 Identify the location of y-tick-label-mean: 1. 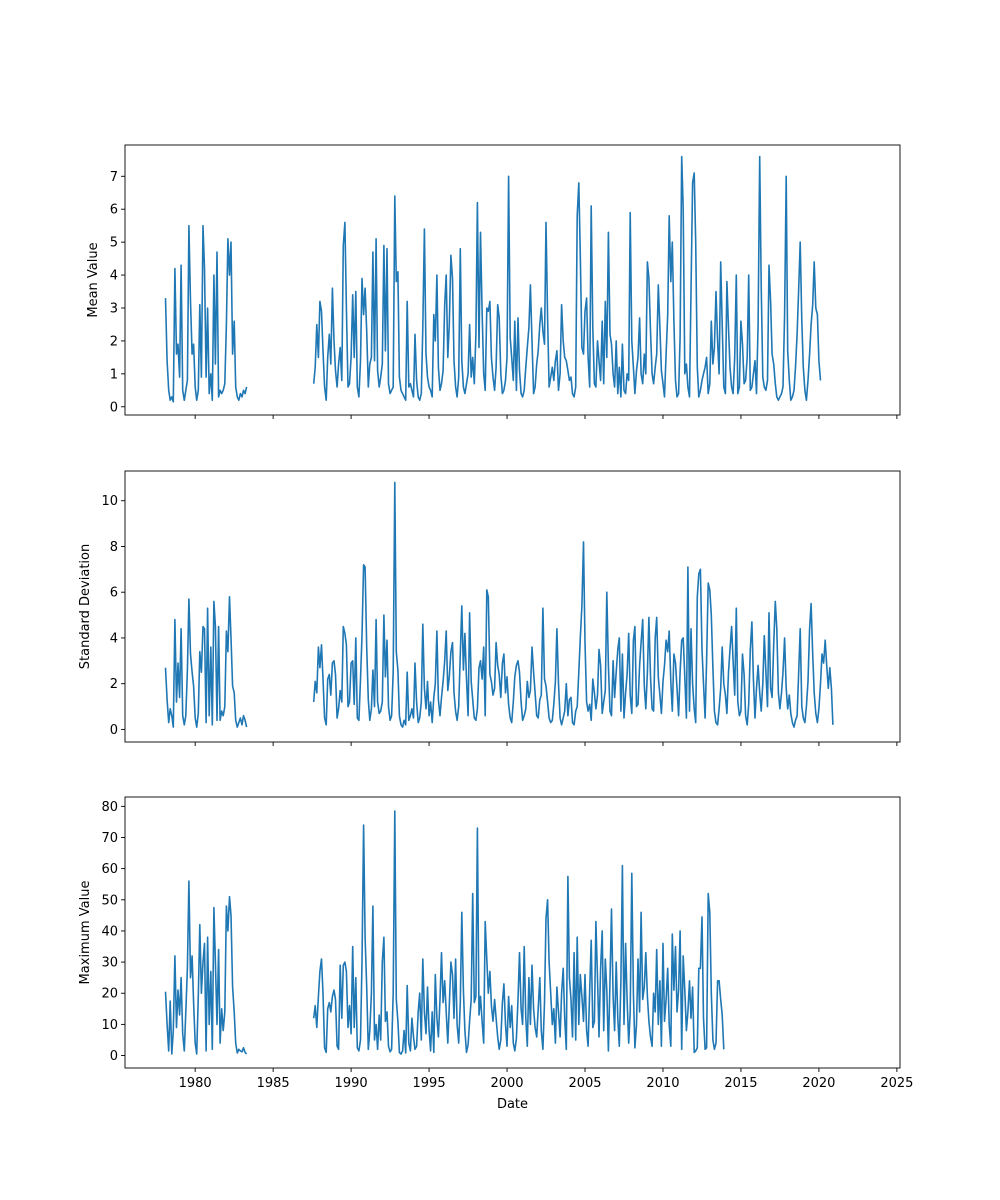
(114, 374).